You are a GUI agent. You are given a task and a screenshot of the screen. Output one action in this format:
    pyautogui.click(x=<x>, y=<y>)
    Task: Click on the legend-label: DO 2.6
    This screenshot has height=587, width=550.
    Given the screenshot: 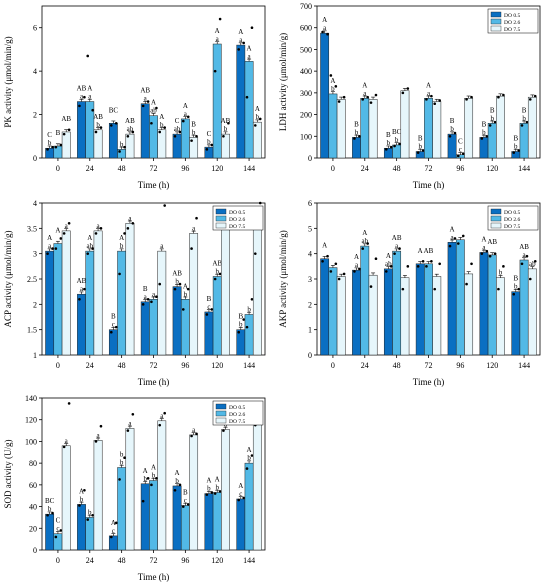 What is the action you would take?
    pyautogui.click(x=237, y=220)
    